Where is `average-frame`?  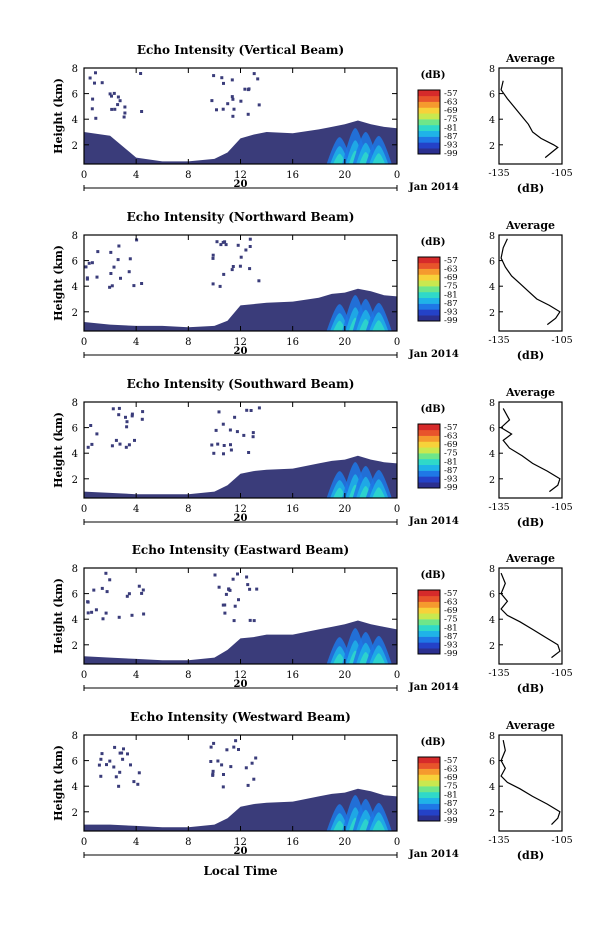
average-frame is located at coordinates (530, 283).